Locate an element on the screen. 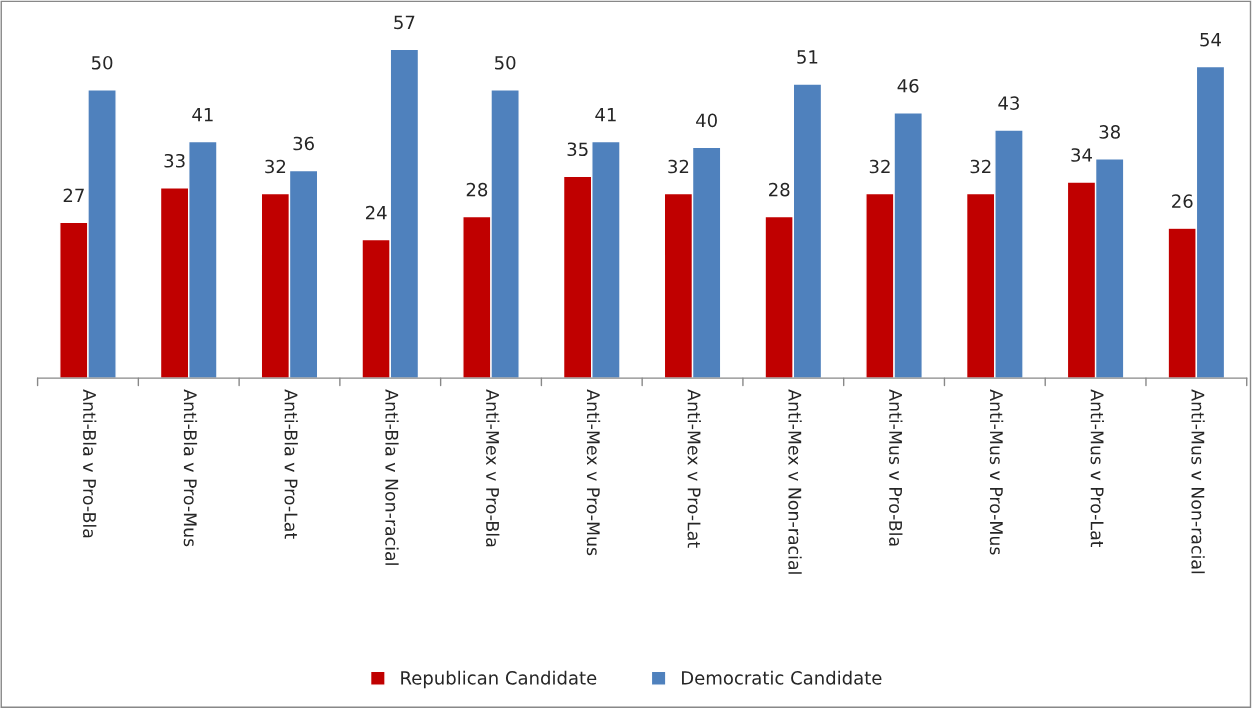 This screenshot has height=708, width=1253. data-label: 26 is located at coordinates (1182, 201).